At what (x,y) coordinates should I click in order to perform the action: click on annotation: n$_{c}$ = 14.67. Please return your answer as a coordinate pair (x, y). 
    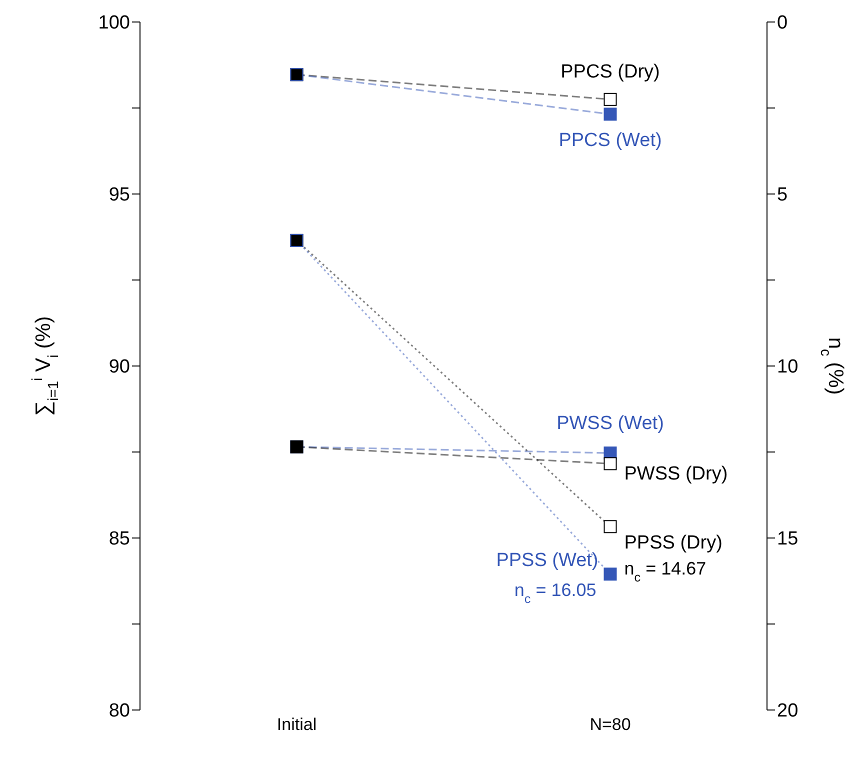
    Looking at the image, I should click on (665, 571).